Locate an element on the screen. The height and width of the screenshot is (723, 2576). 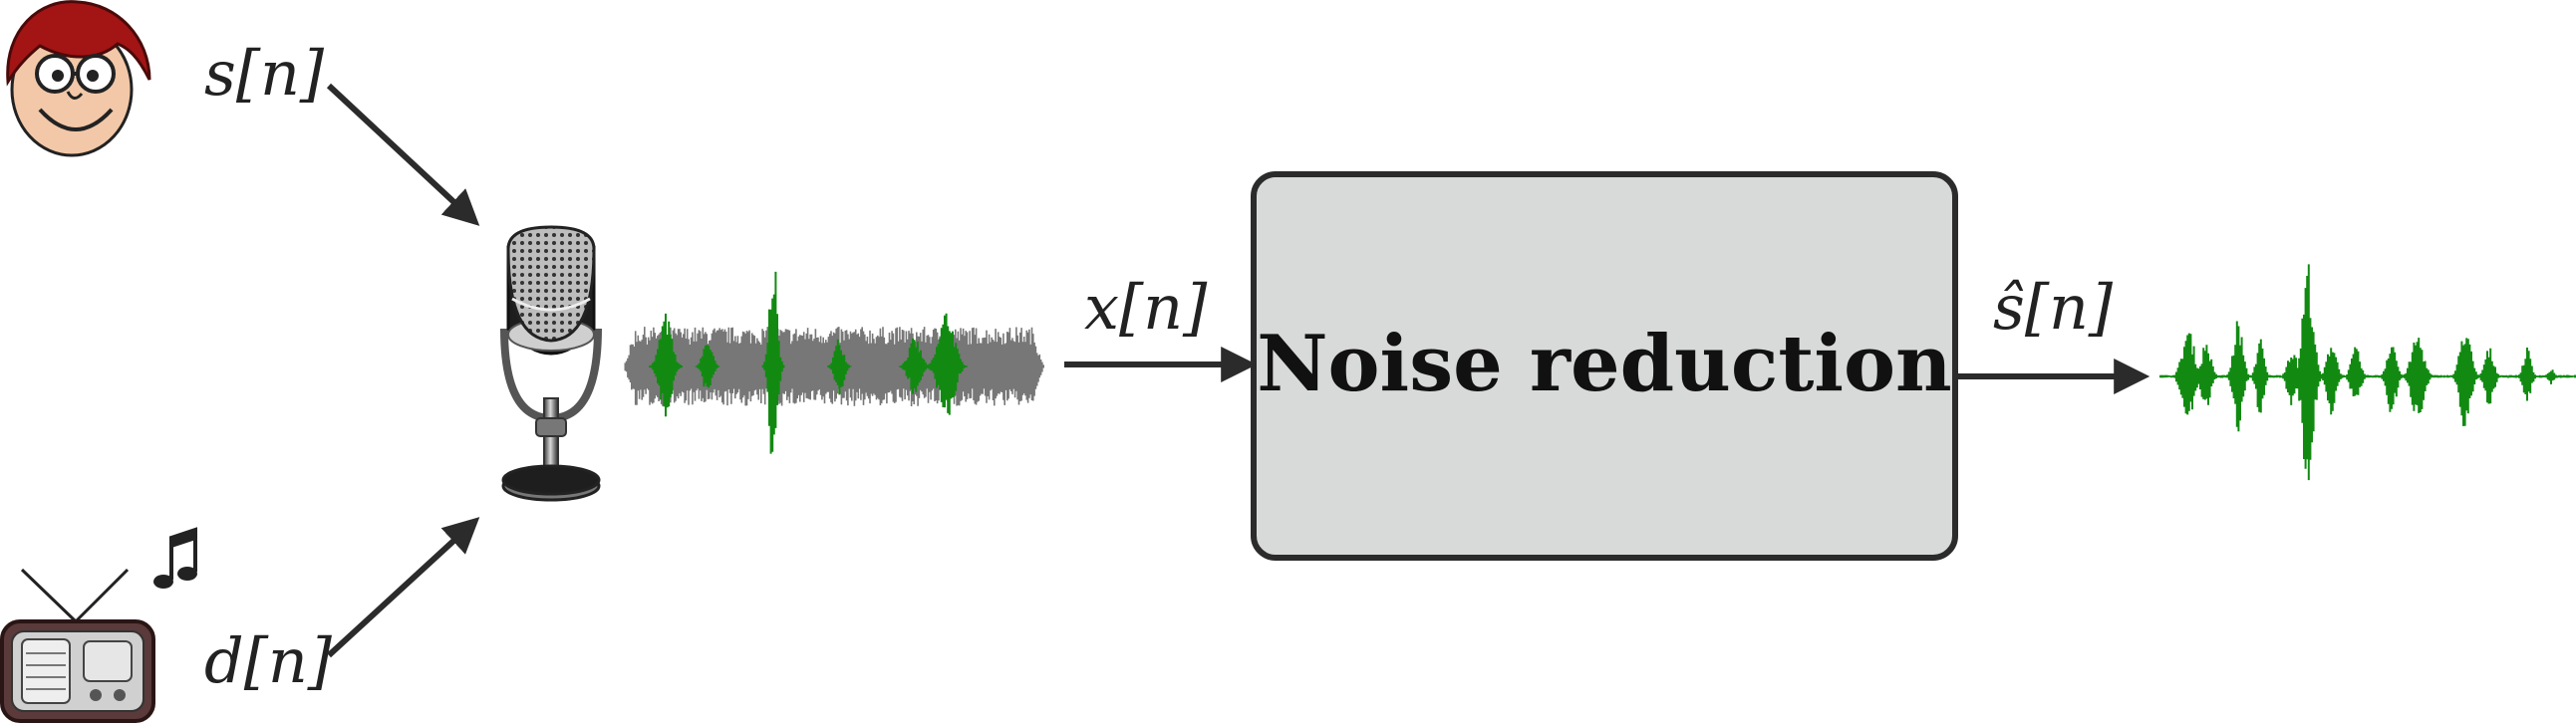
estimated-output-label: ŝ[n] is located at coordinates (2053, 307).